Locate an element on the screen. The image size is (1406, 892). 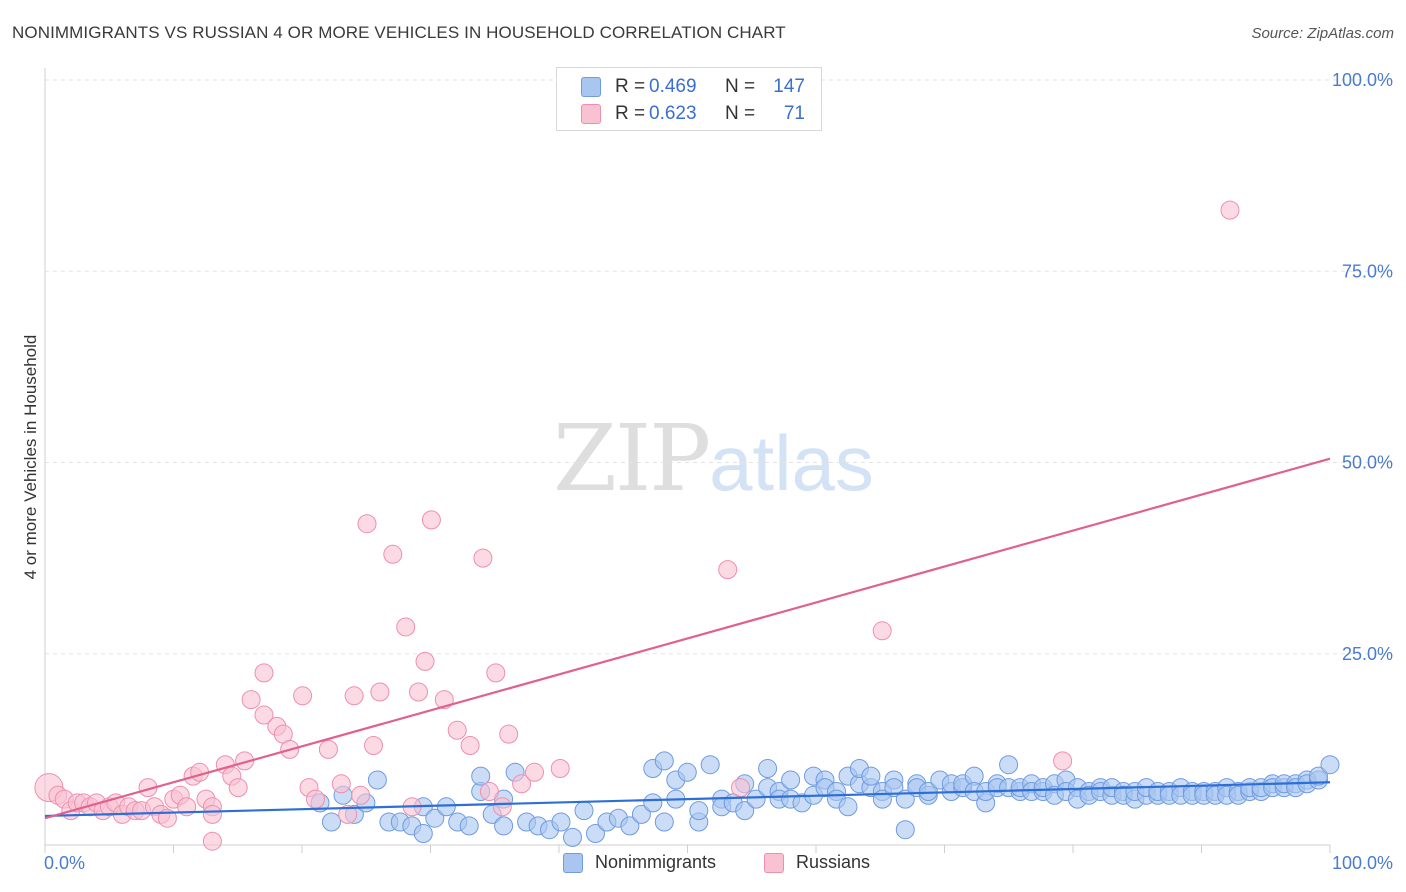
trendline-nonimmigrants is located at coordinates (687, 799).